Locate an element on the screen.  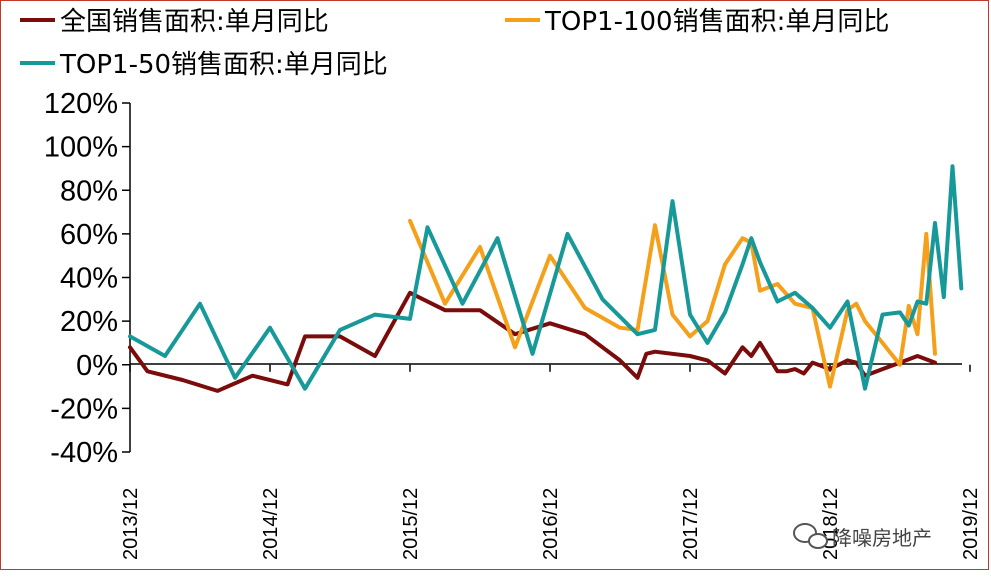
y-tick-label: -40% is located at coordinates (84, 453).